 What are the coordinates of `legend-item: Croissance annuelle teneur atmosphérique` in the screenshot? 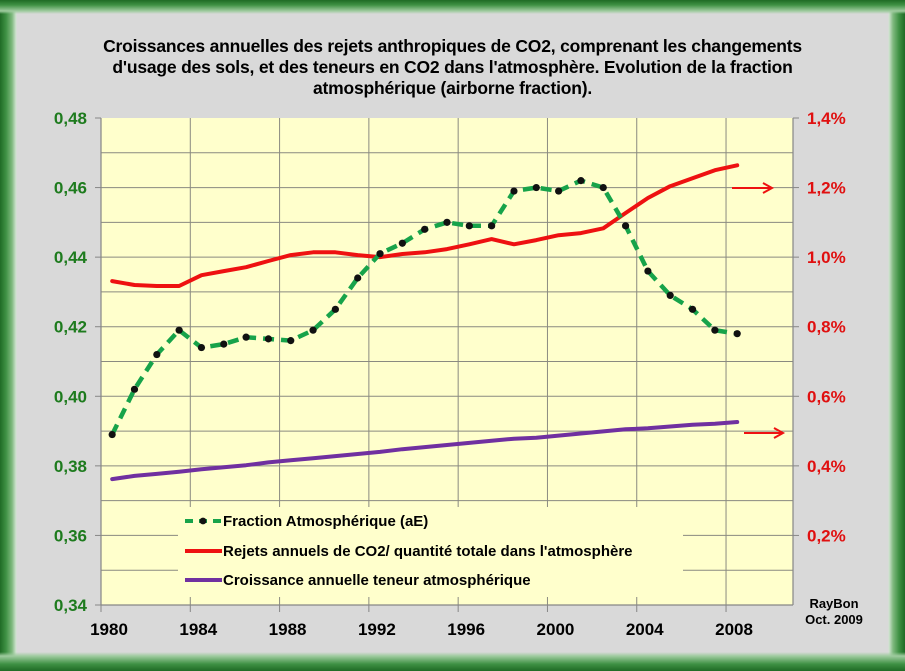 It's located at (358, 580).